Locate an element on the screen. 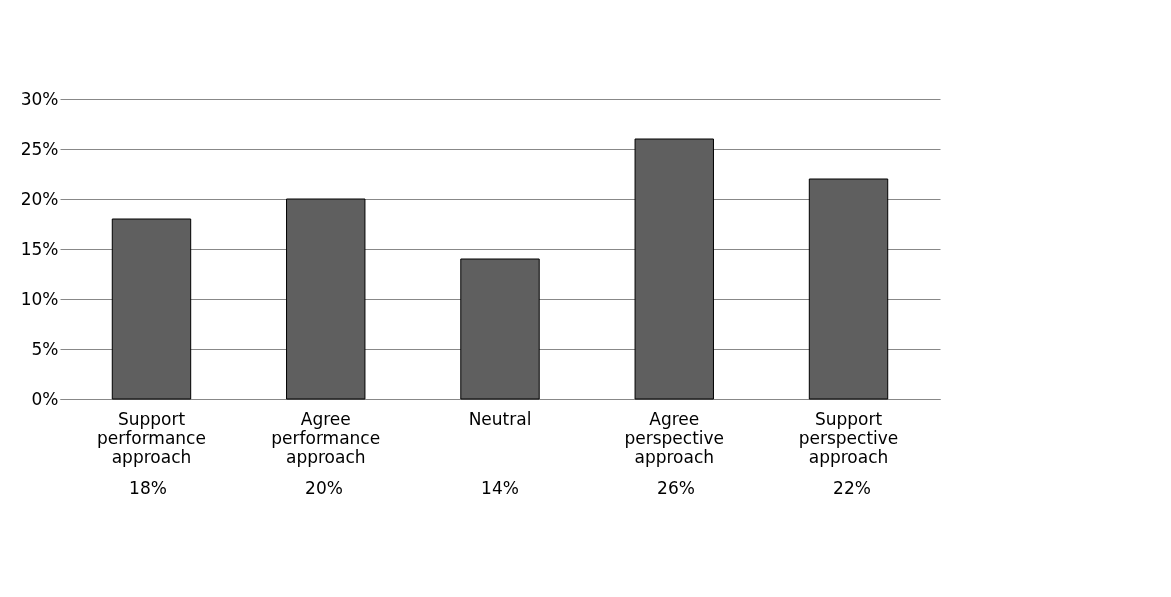 The height and width of the screenshot is (597, 1171). y-tick-label: 0% is located at coordinates (45, 398).